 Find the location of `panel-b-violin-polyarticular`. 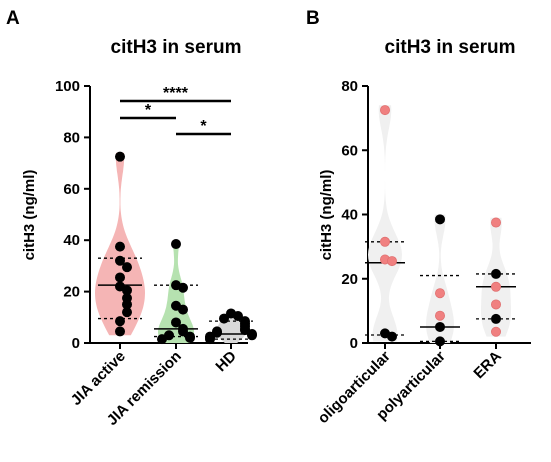

panel-b-violin-polyarticular is located at coordinates (440, 278).